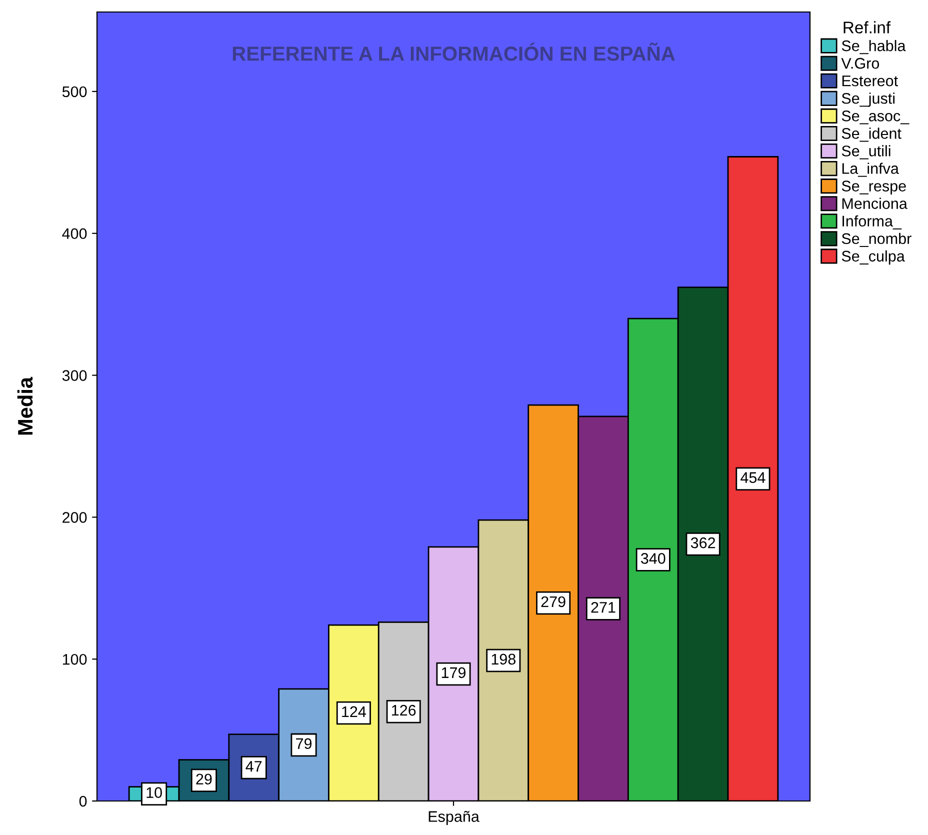 The image size is (928, 835). I want to click on data-label: 271, so click(603, 607).